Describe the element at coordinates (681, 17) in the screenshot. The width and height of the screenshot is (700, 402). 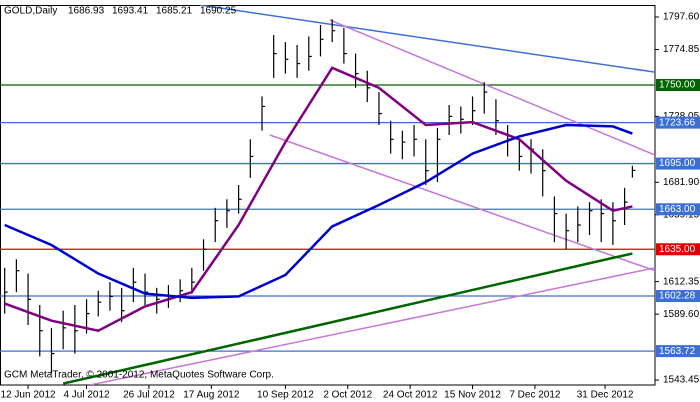
I see `y-tick-label: 1797.60` at that location.